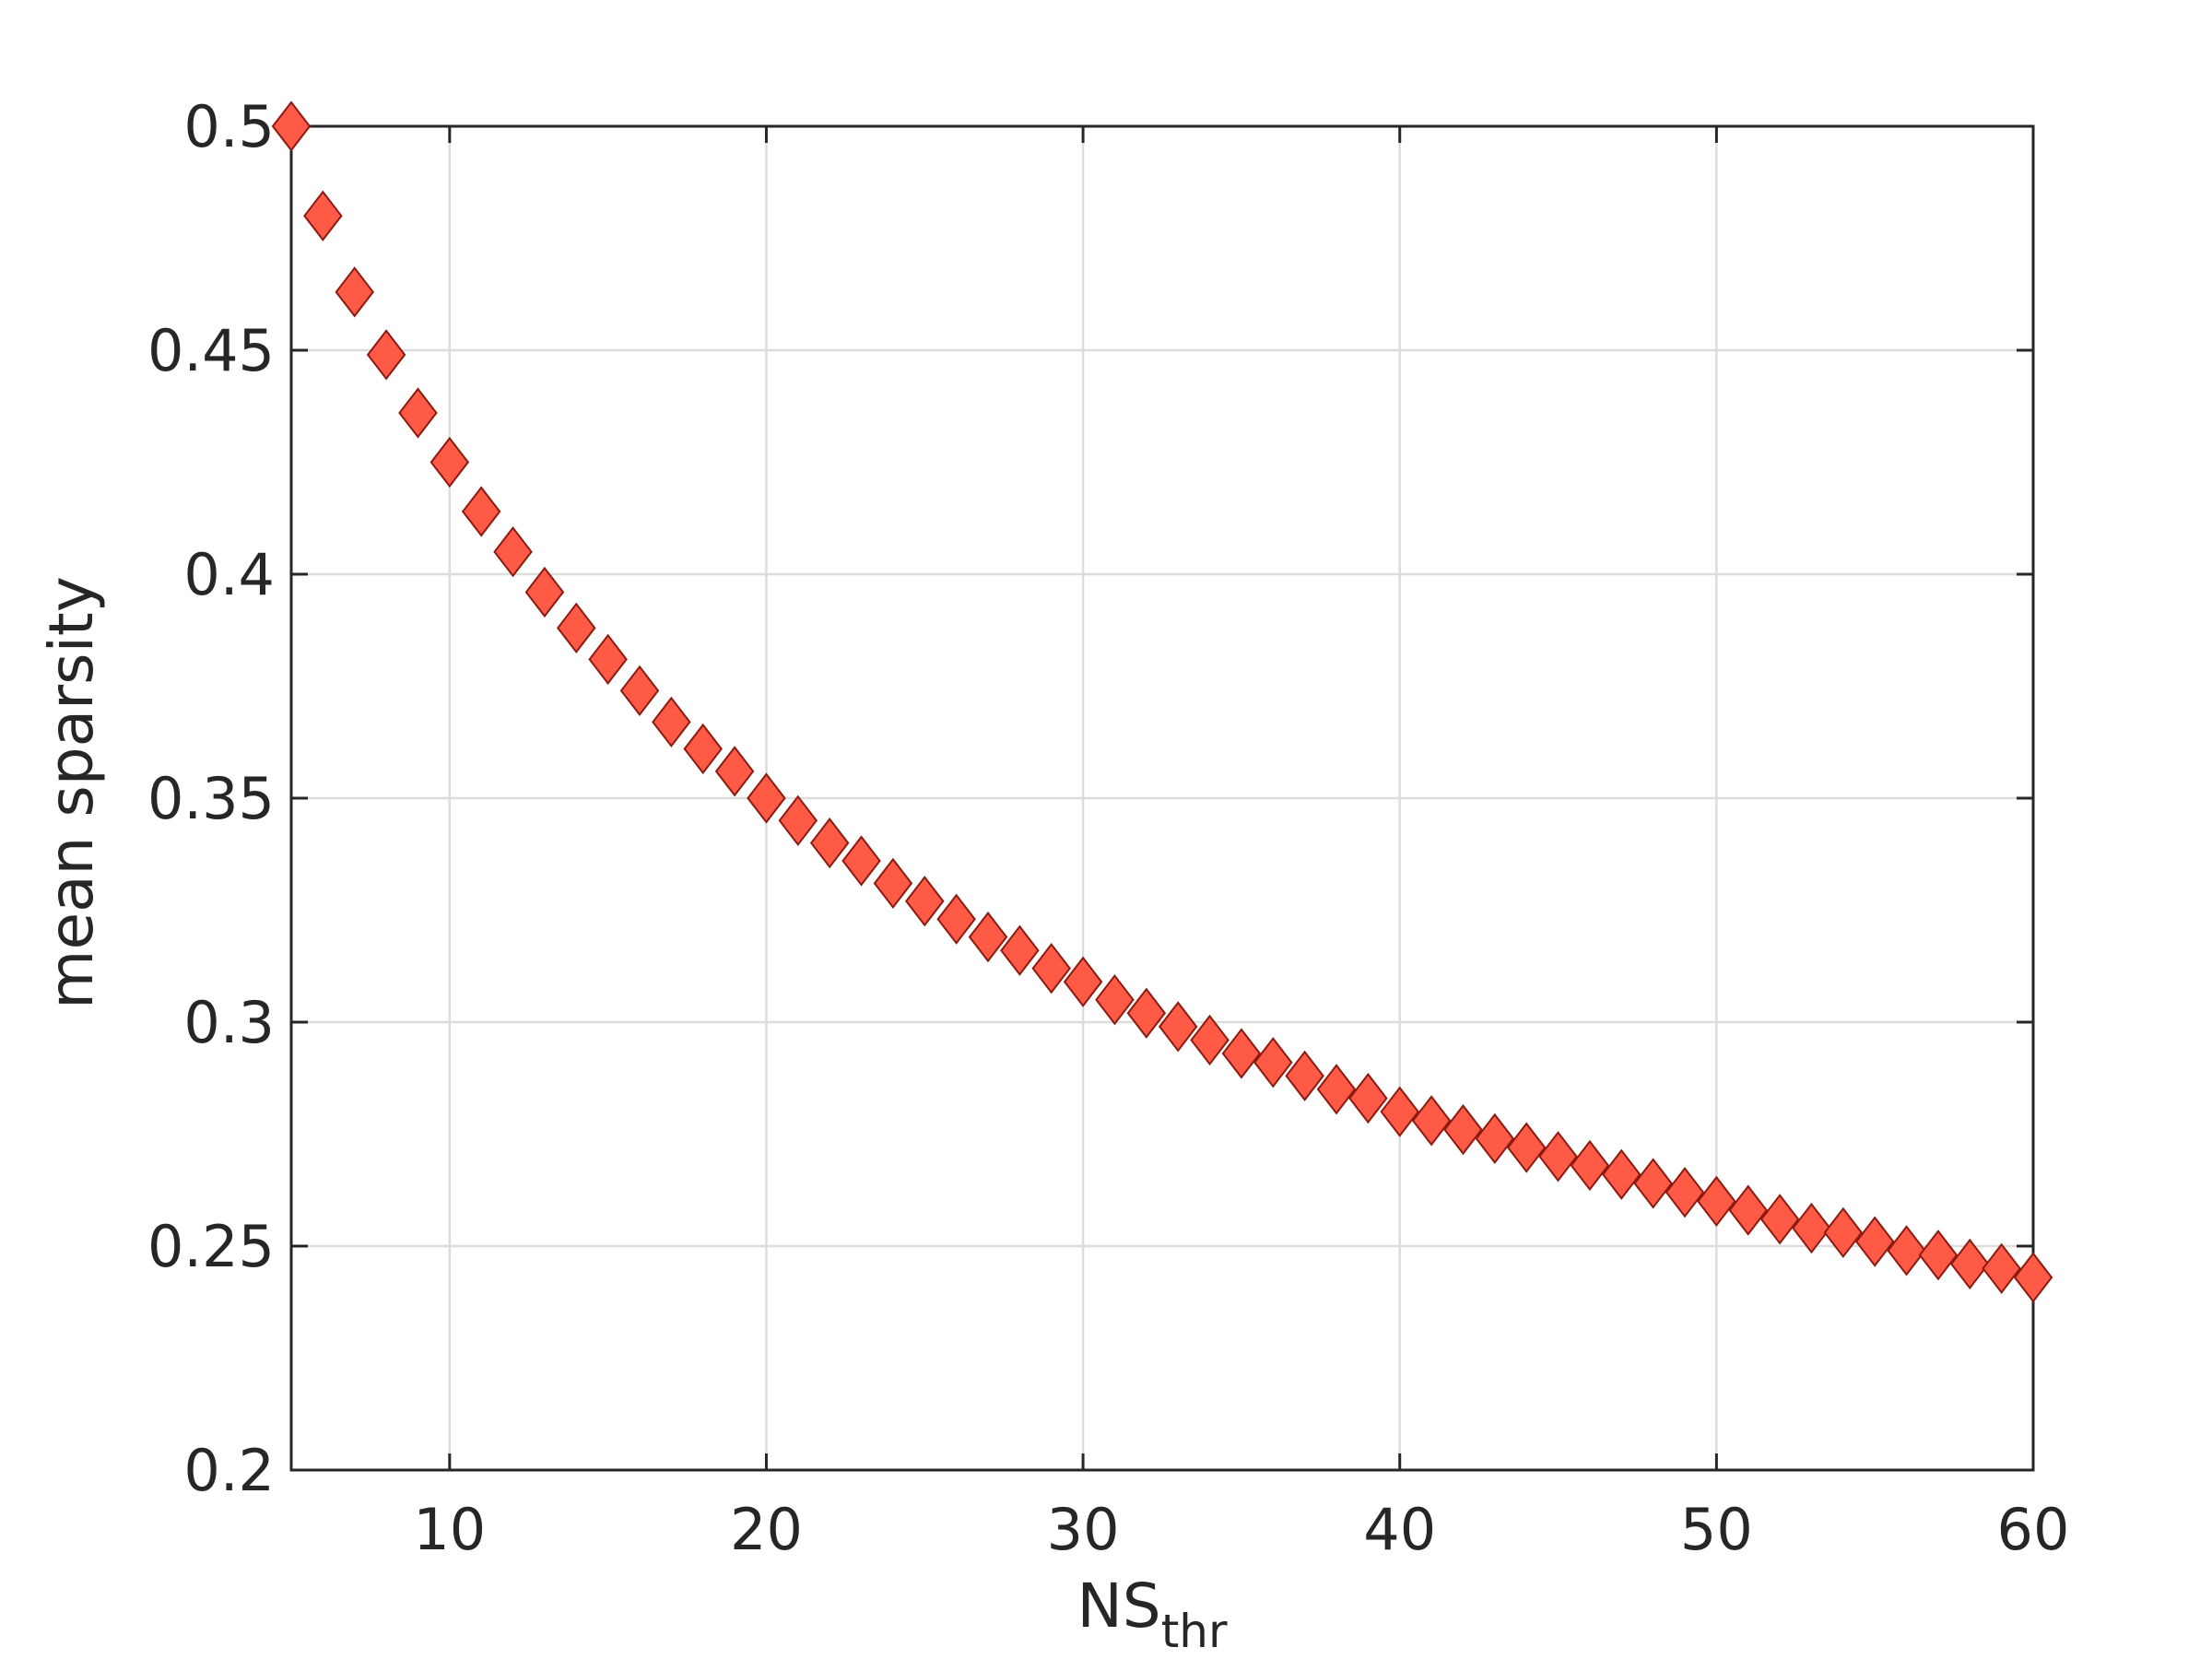 The image size is (2212, 1659). Describe the element at coordinates (1118, 1606) in the screenshot. I see `x-axis-label-main: NS` at that location.